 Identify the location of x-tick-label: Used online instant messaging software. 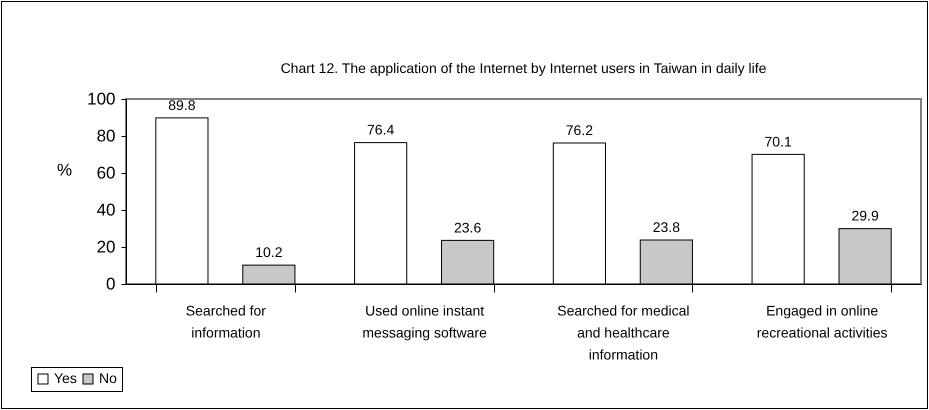
(425, 321).